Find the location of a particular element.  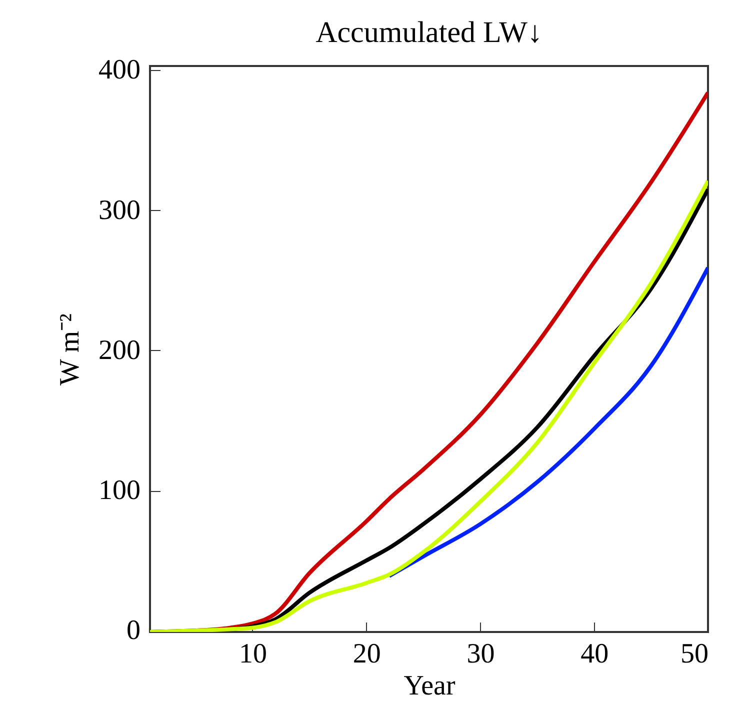

x-tick-label: 20 is located at coordinates (366, 654).